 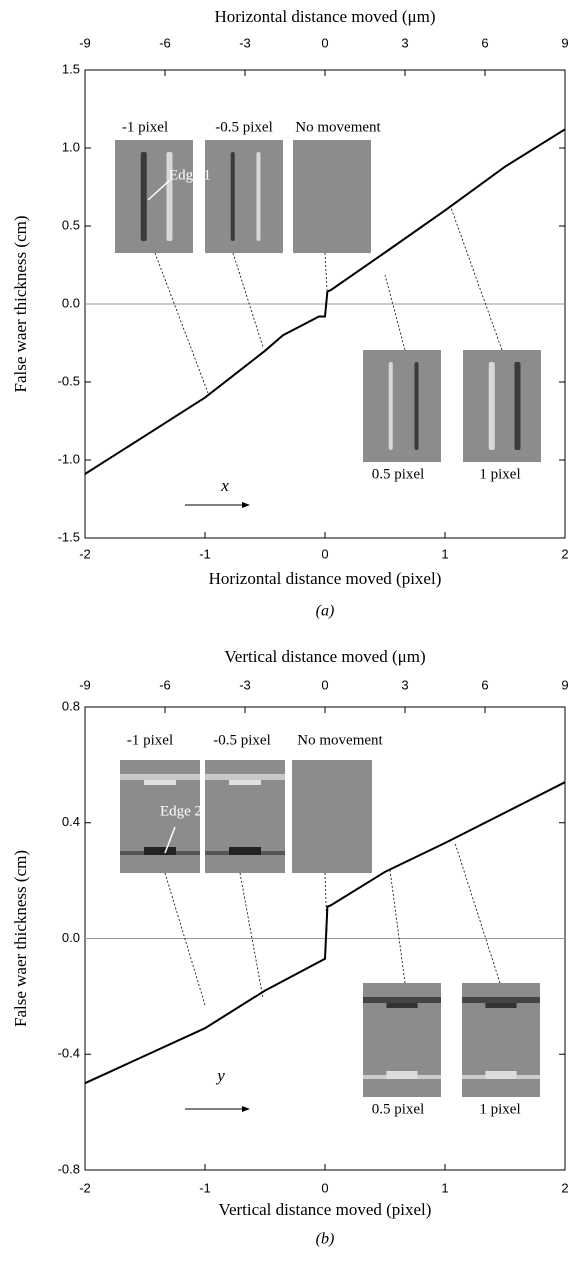 I want to click on direction-label: x, so click(x=224, y=485).